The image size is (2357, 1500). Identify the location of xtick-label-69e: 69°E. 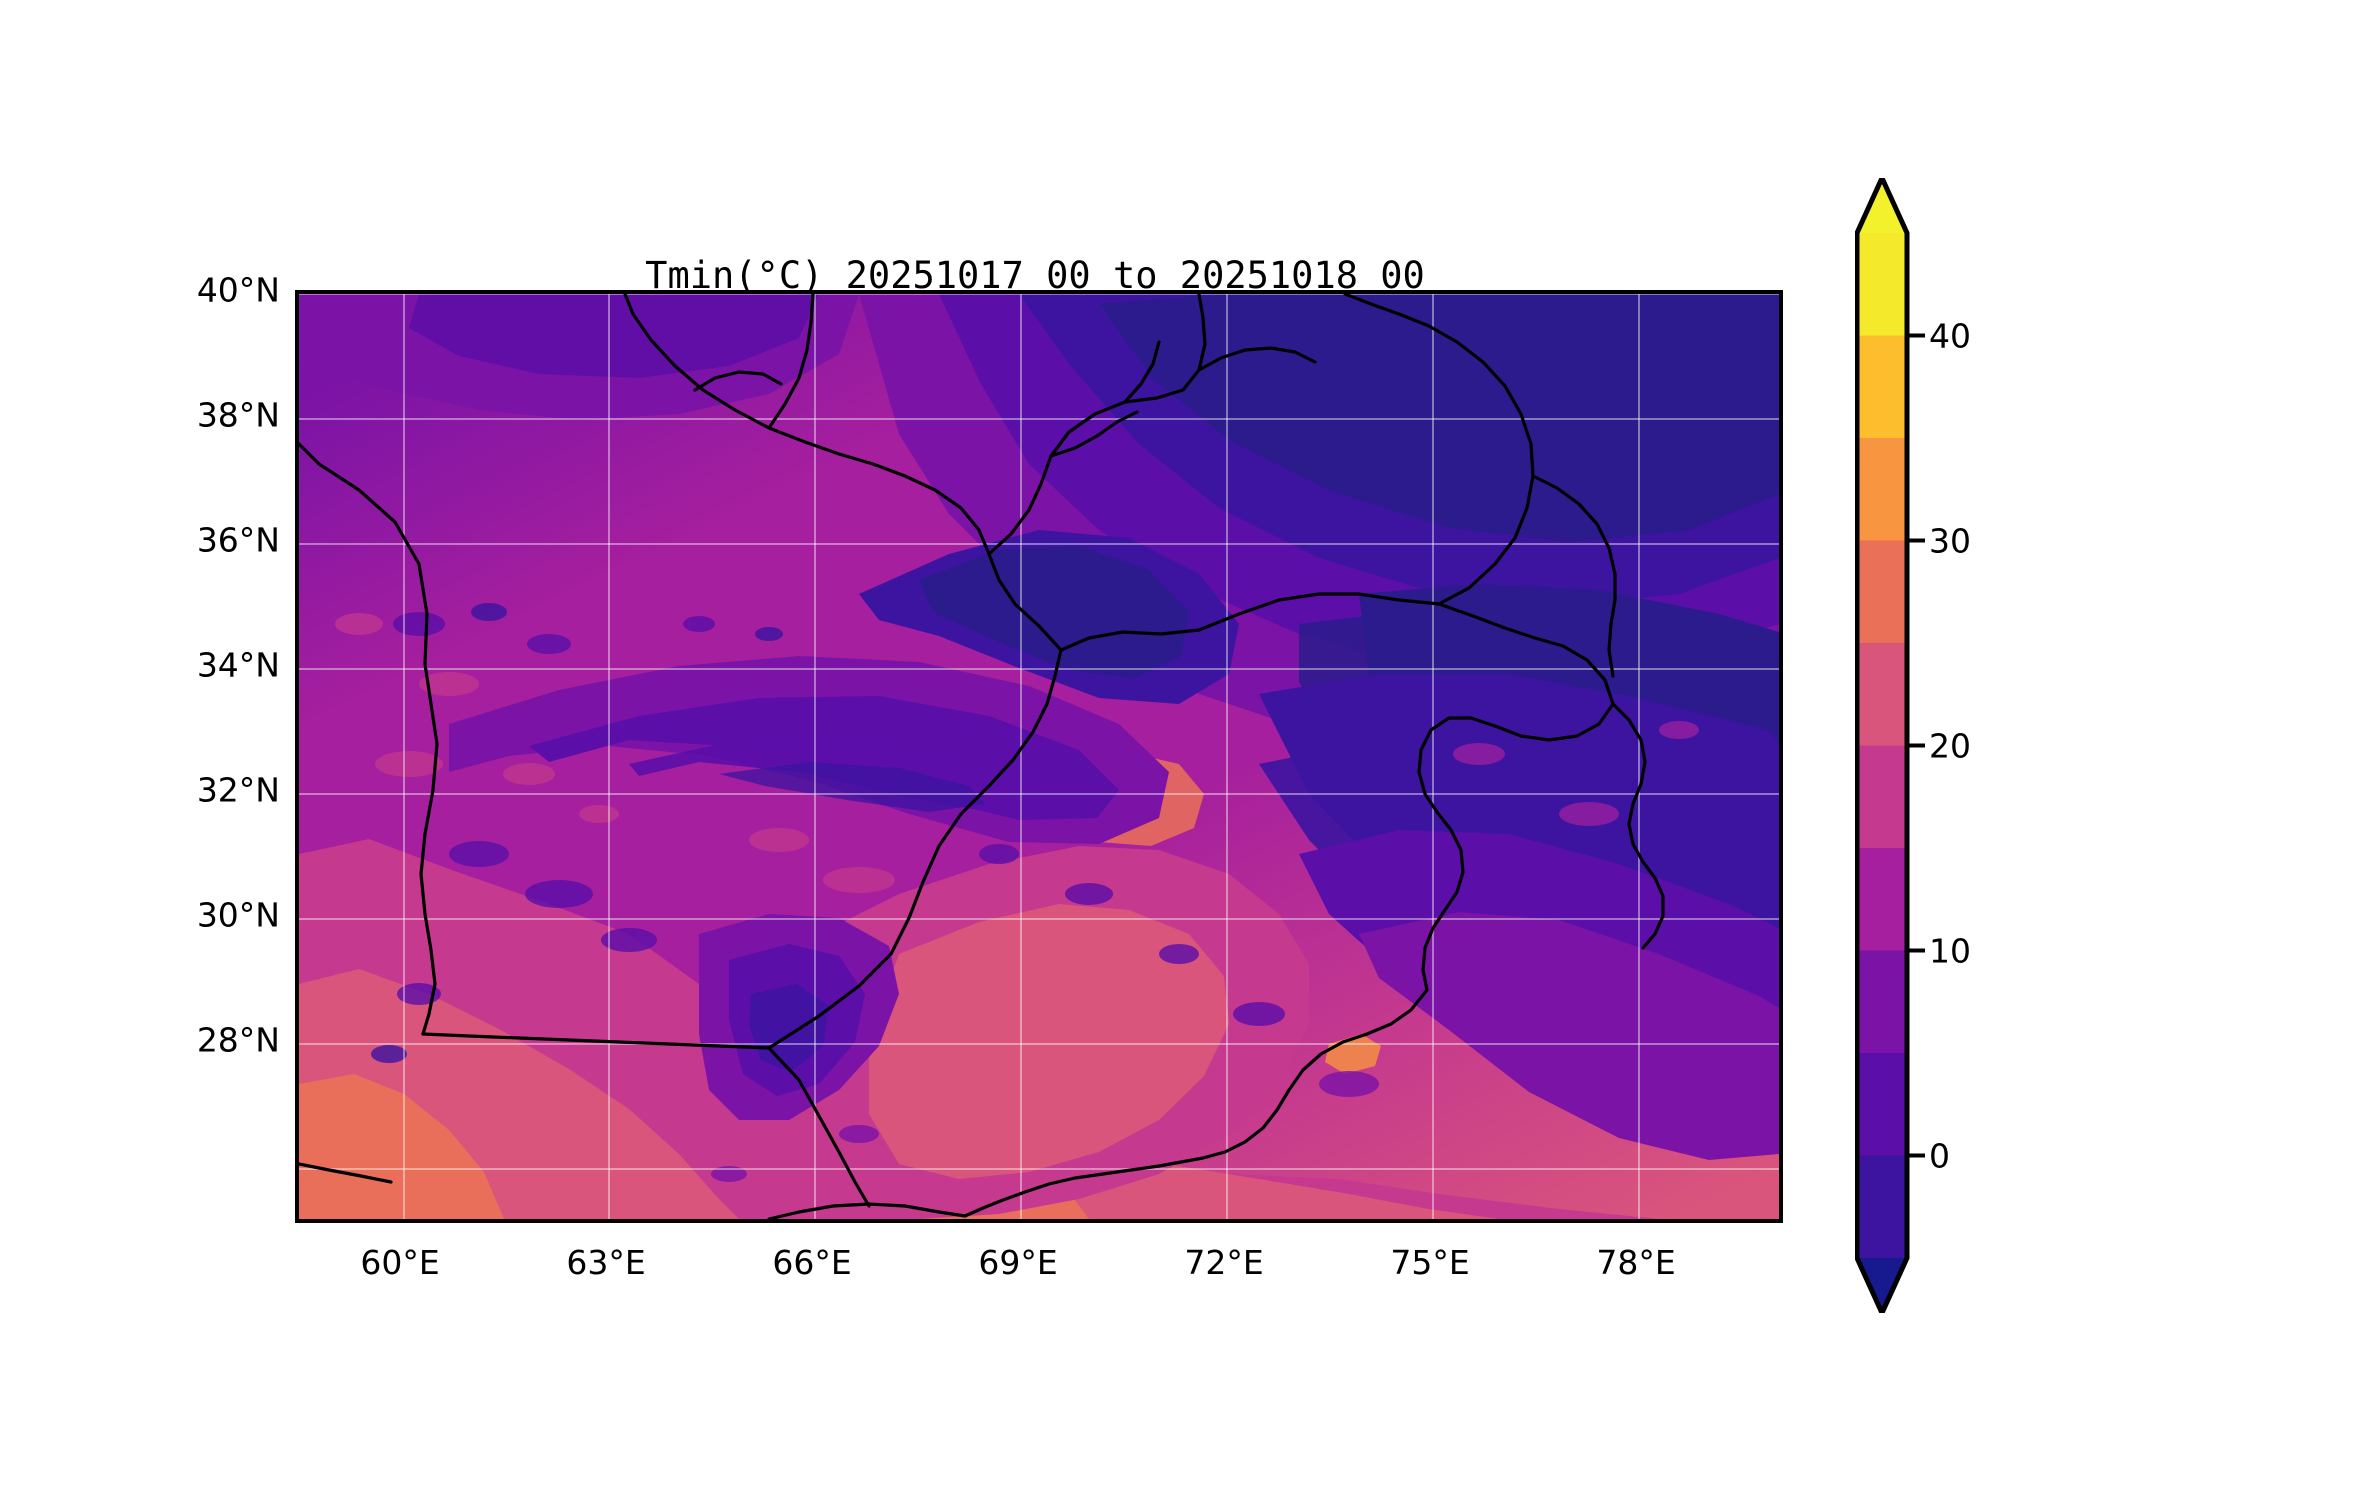
(1018, 1262).